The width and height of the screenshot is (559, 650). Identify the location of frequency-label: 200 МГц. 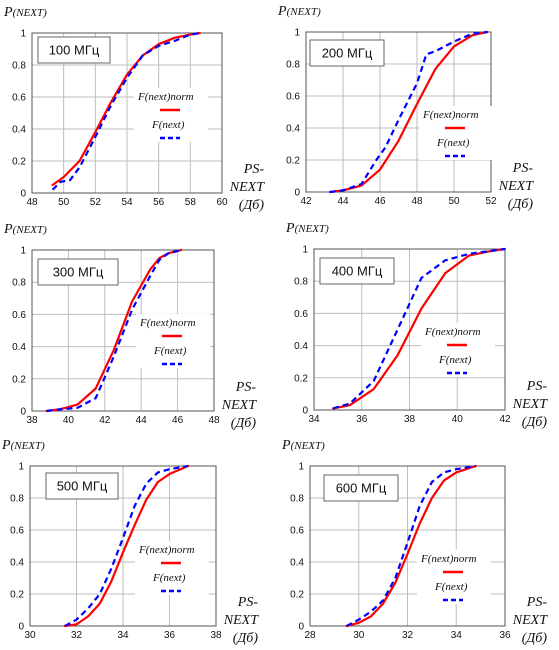
(347, 53).